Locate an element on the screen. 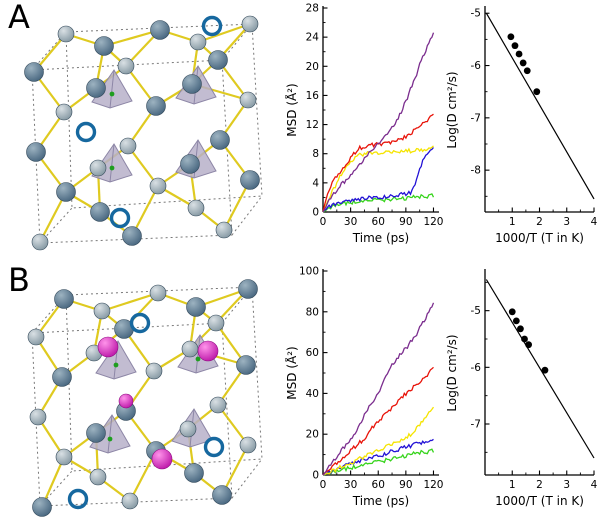 Image resolution: width=600 pixels, height=526 pixels. arrhenius-chart-a: -5 -6 -7 -8 1 2 3 4 1000/T (T in K) Log(D cm²/s) is located at coordinates (521, 125).